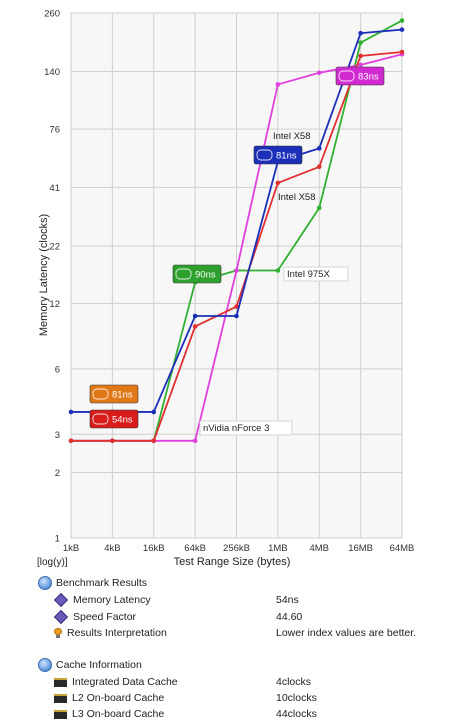 The height and width of the screenshot is (728, 450). What do you see at coordinates (402, 548) in the screenshot?
I see `x-tick-label: 64MB` at bounding box center [402, 548].